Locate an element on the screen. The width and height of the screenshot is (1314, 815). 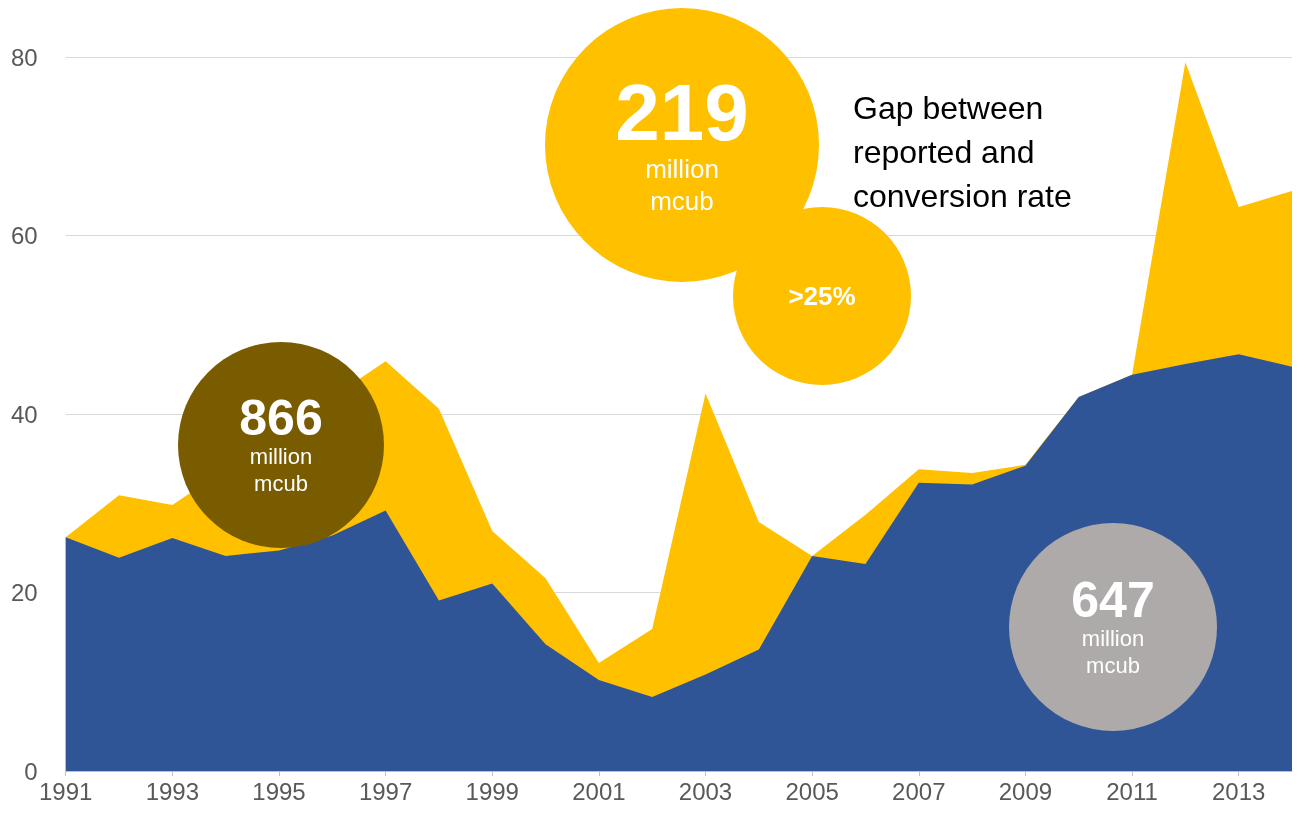
x-tick-label: 2009 is located at coordinates (1025, 791).